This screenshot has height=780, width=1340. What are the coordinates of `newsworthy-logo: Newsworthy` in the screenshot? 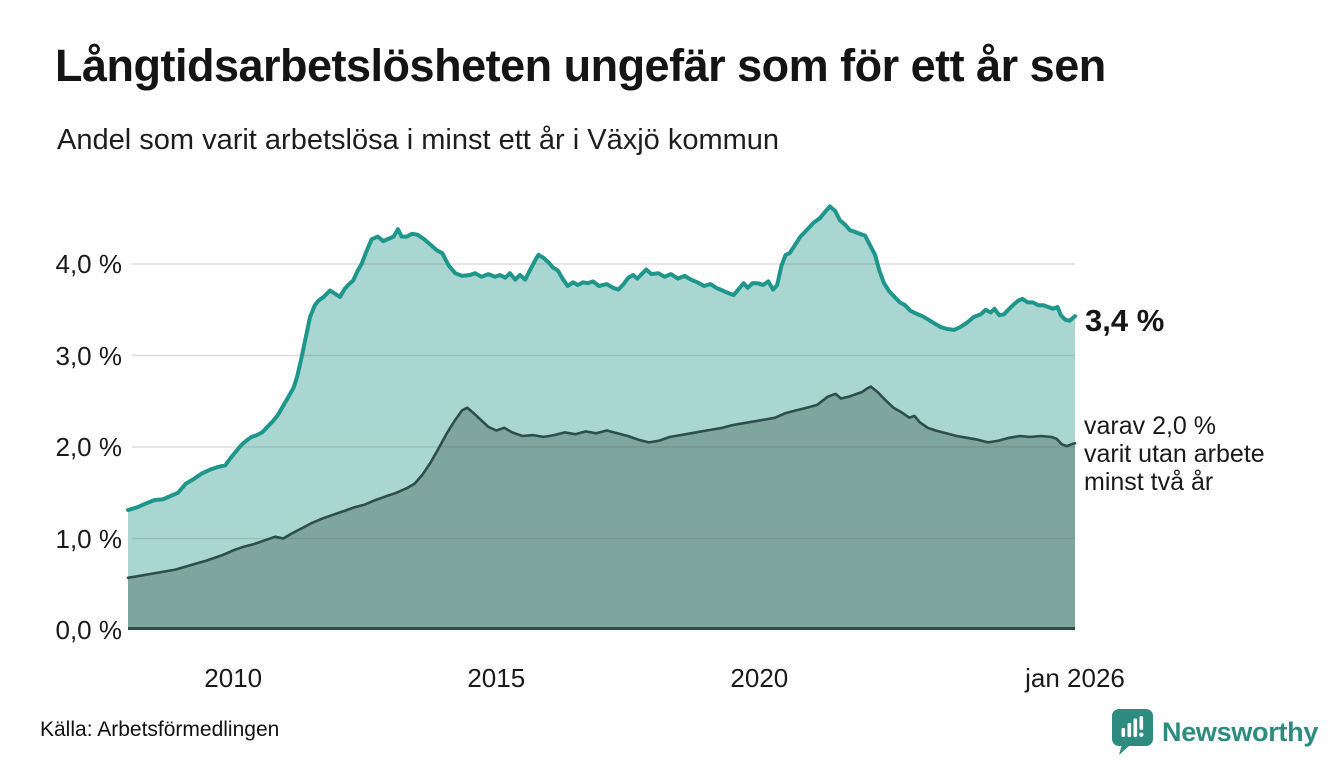 It's located at (1215, 732).